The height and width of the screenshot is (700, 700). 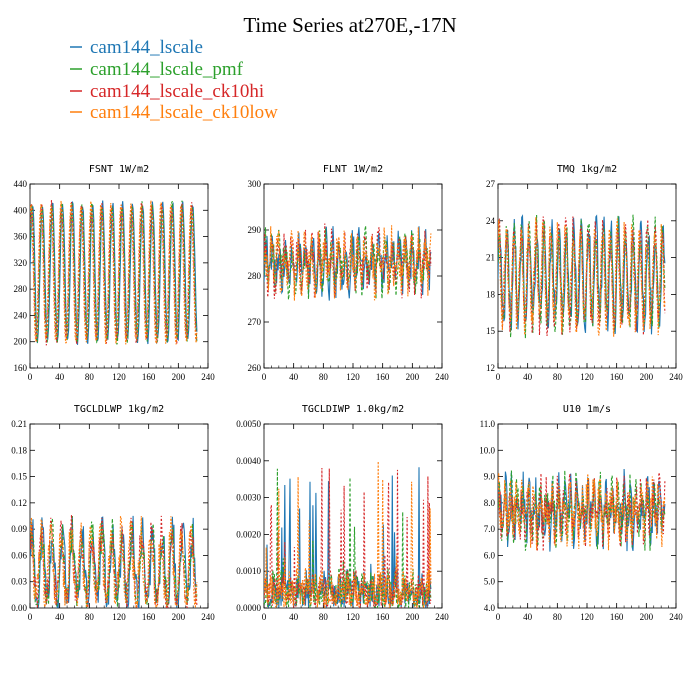 I want to click on y-tick-label: 0.06, so click(x=19, y=555).